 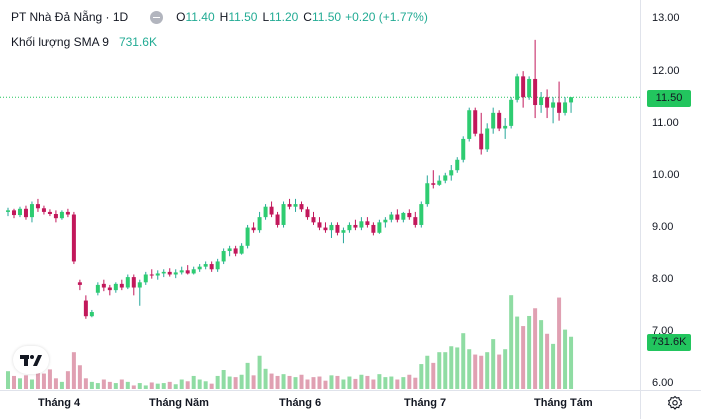 What do you see at coordinates (181, 17) in the screenshot?
I see `open-key: O` at bounding box center [181, 17].